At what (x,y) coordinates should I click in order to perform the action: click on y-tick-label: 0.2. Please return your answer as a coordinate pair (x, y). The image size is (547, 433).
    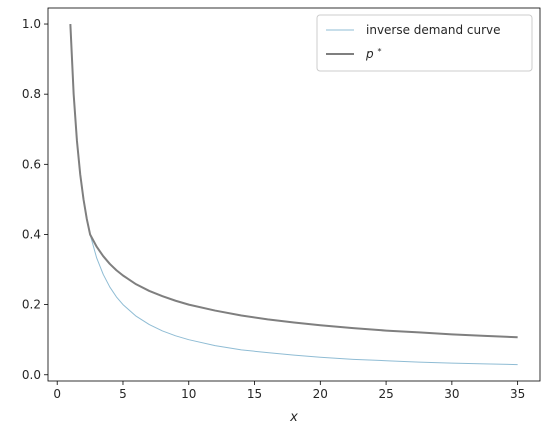
    Looking at the image, I should click on (31, 305).